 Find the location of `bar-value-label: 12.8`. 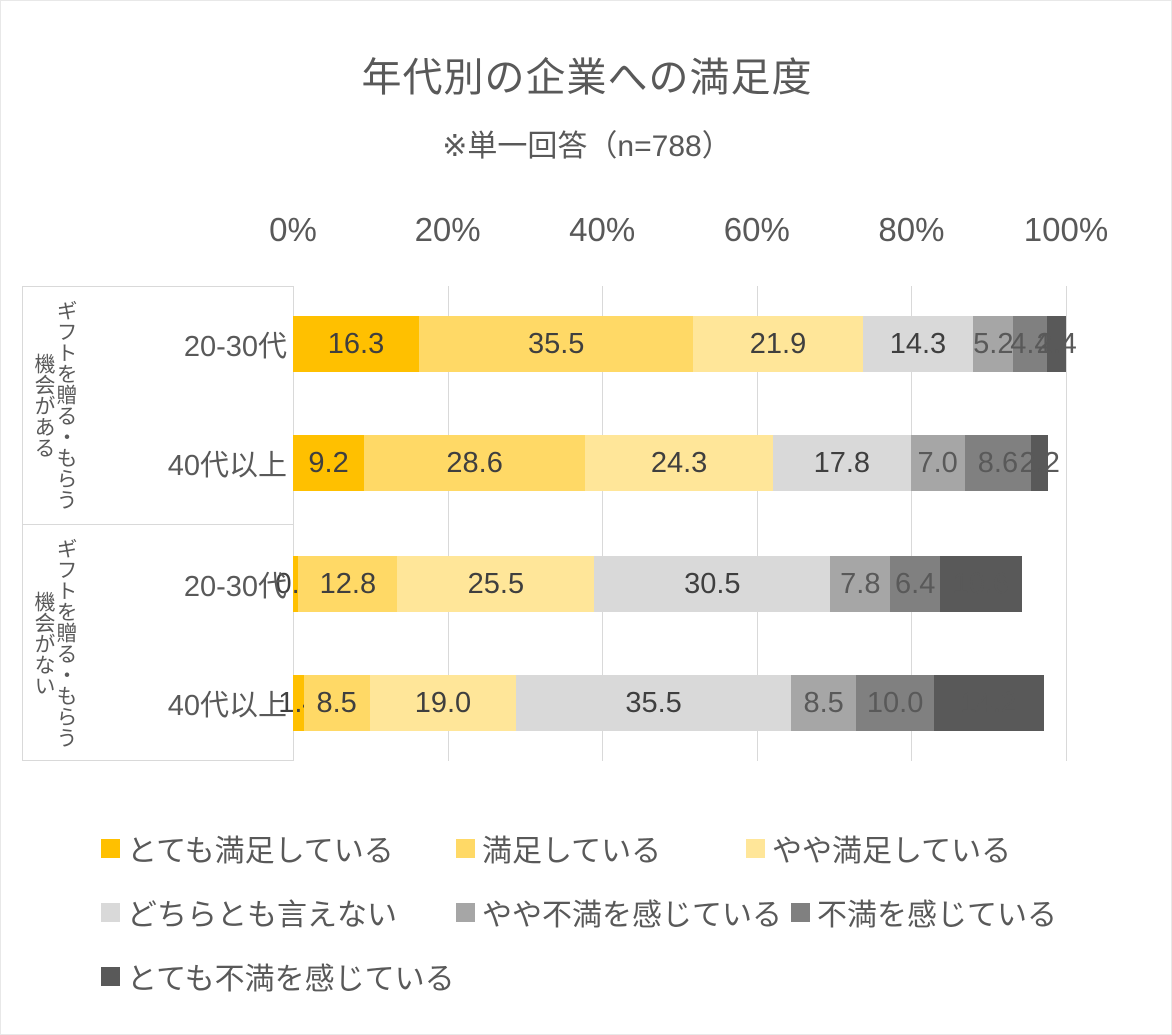

bar-value-label: 12.8 is located at coordinates (348, 583).